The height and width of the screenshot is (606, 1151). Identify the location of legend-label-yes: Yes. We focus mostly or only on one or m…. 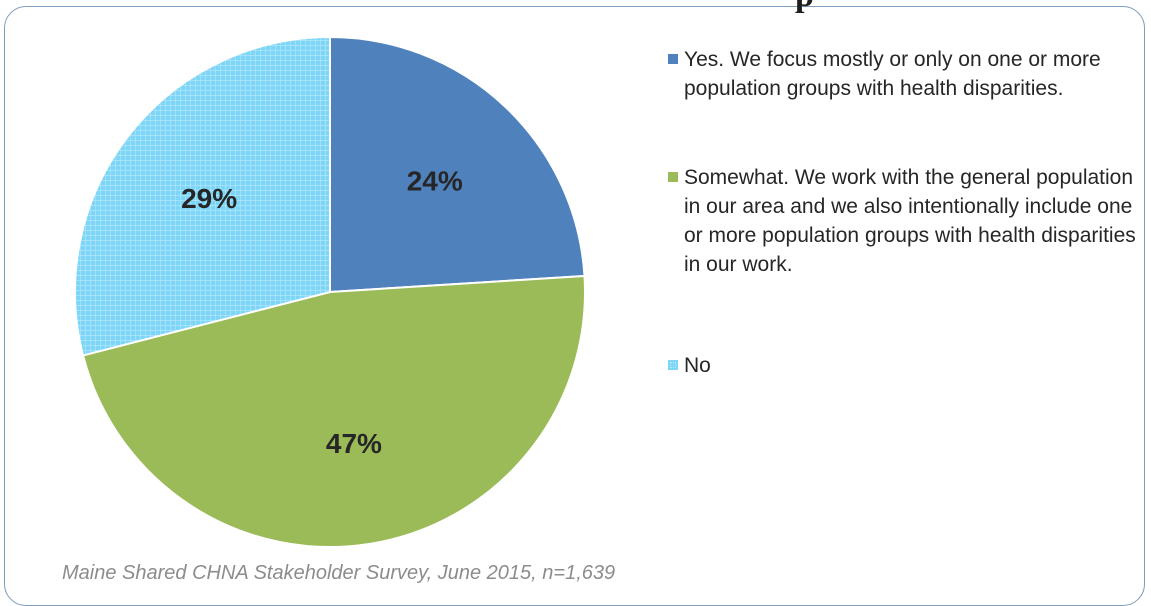
(892, 74).